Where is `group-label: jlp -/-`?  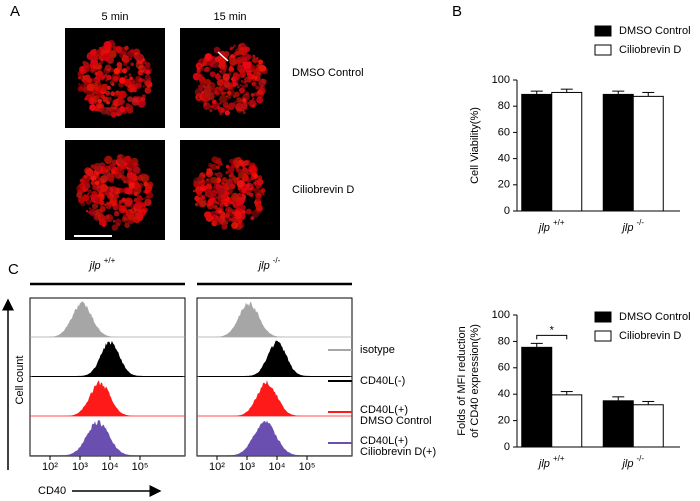 group-label: jlp -/- is located at coordinates (269, 264).